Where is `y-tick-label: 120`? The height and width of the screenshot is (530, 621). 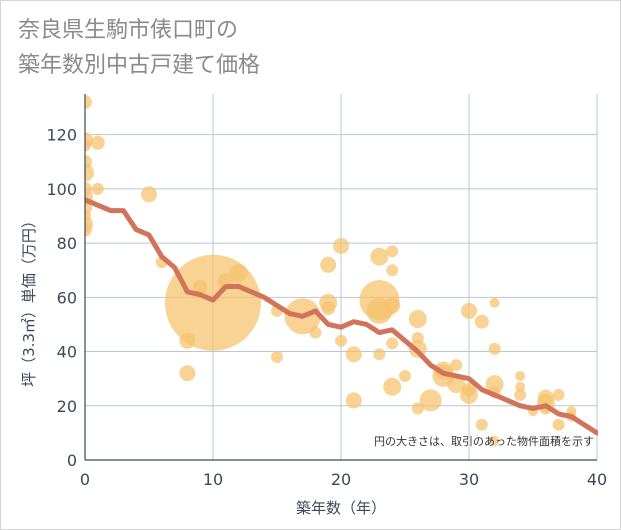
y-tick-label: 120 is located at coordinates (61, 135).